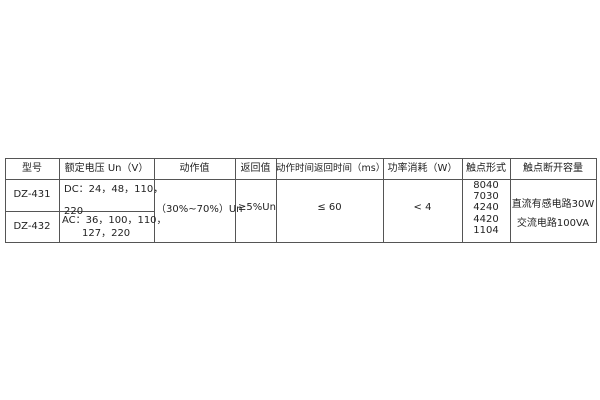  Describe the element at coordinates (79, 211) in the screenshot. I see `row-divider` at that location.